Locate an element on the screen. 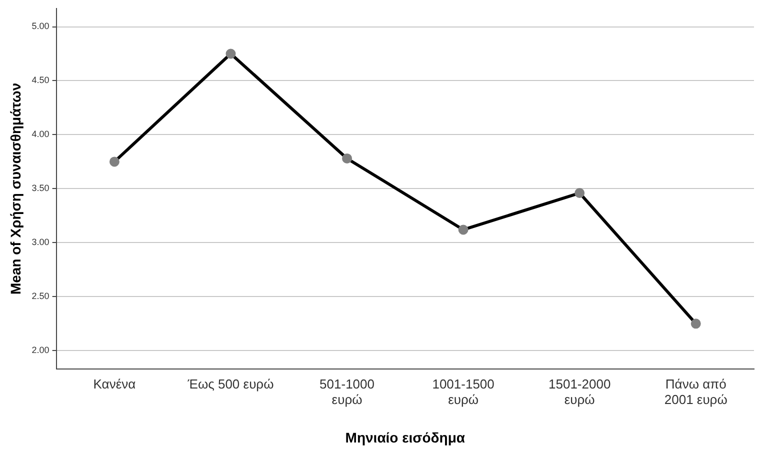 The width and height of the screenshot is (764, 455). x-tick-label: 1001-1500 ευρώ is located at coordinates (463, 391).